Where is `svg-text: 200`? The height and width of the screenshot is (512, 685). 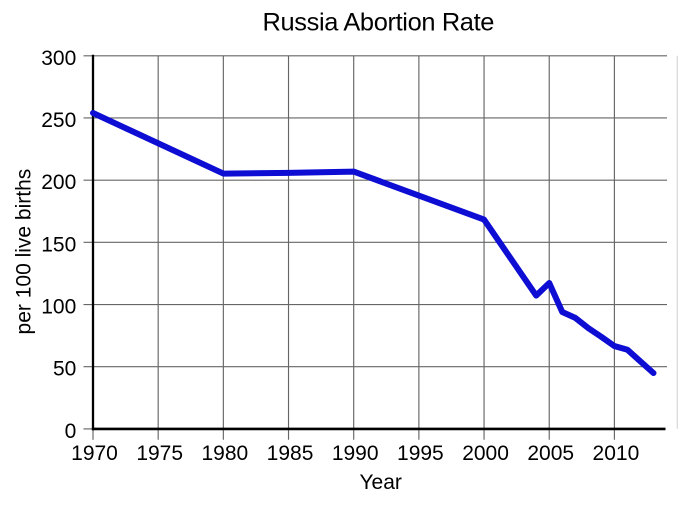
svg-text: 200 is located at coordinates (58, 182).